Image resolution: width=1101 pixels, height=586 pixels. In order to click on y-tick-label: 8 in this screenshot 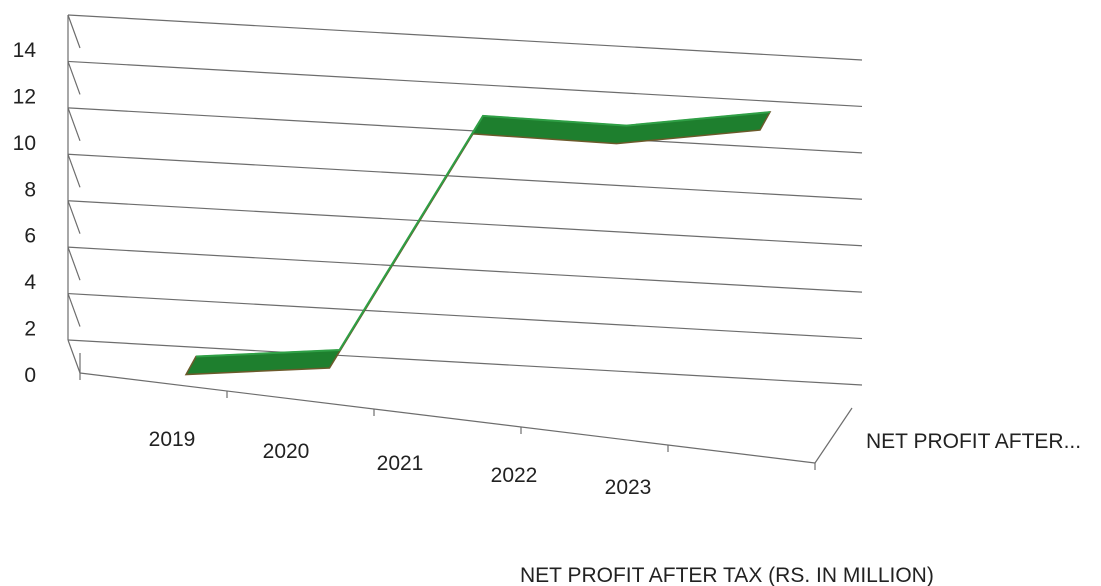, I will do `click(30, 189)`.